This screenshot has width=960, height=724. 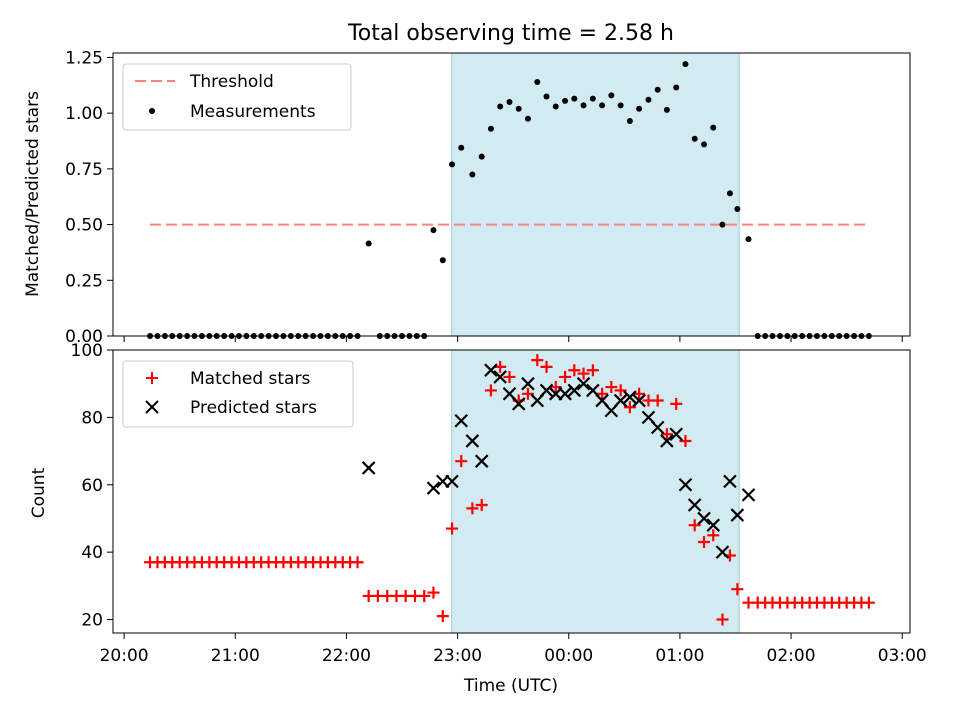 What do you see at coordinates (595, 194) in the screenshot?
I see `ratio-observing-window` at bounding box center [595, 194].